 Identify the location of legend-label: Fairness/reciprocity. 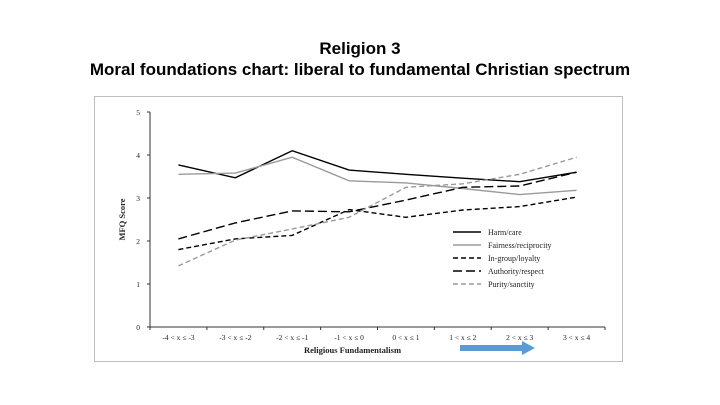
(520, 245).